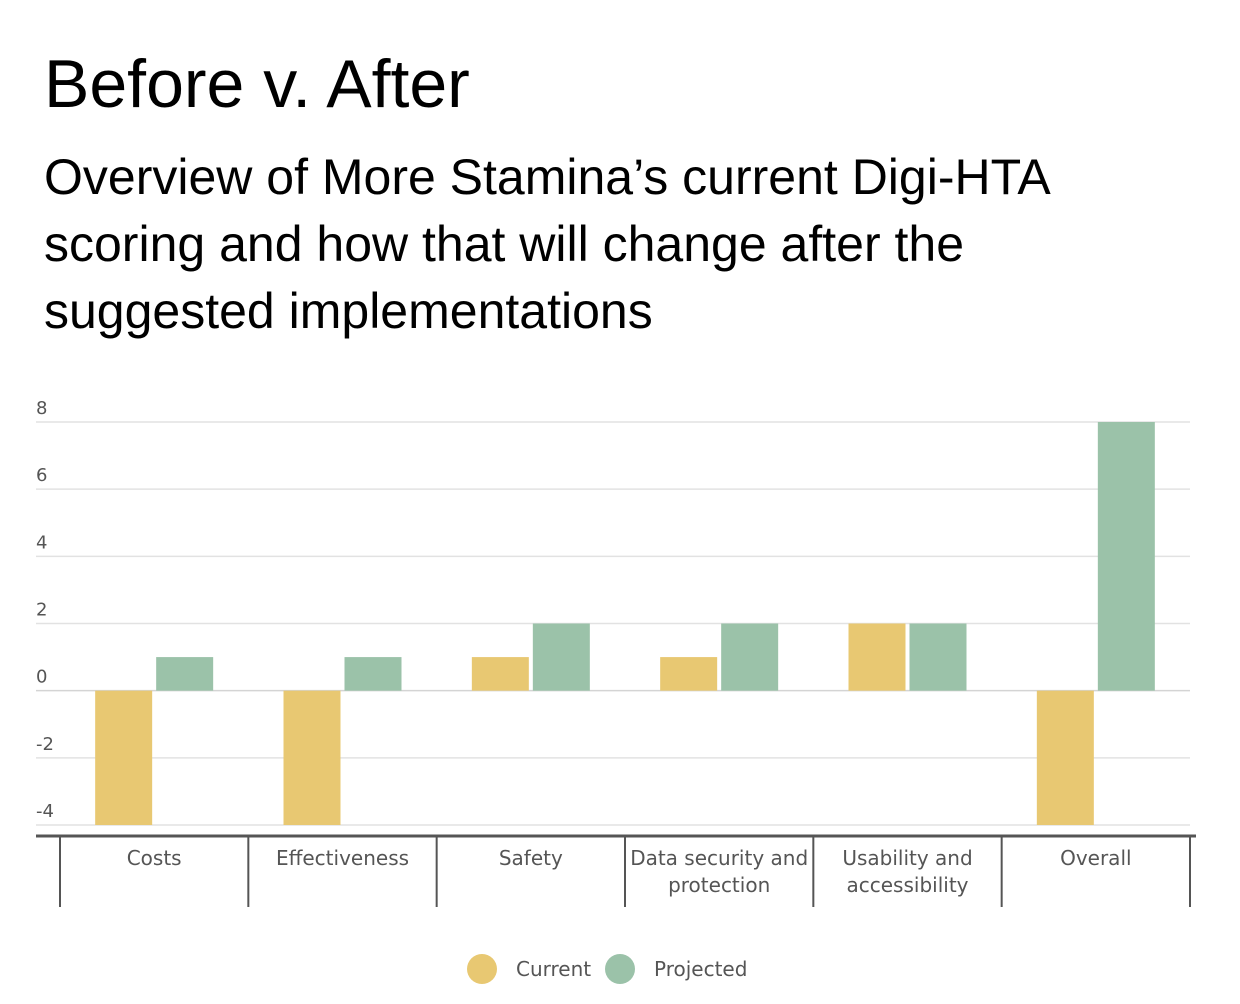  Describe the element at coordinates (482, 969) in the screenshot. I see `legend-swatch-current` at that location.